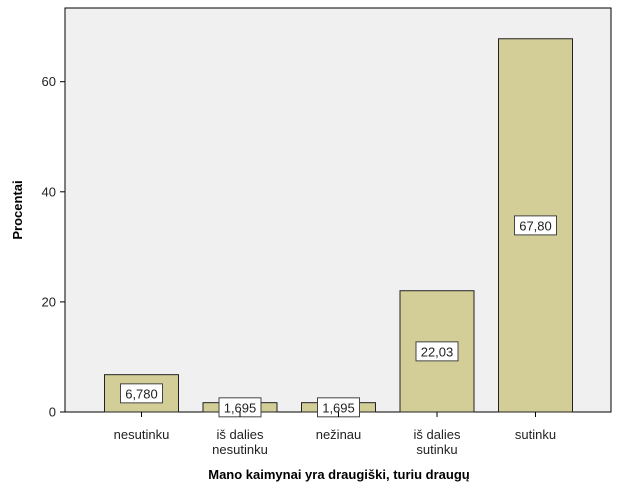 The width and height of the screenshot is (618, 490). I want to click on data-label-text: 67,80, so click(535, 225).